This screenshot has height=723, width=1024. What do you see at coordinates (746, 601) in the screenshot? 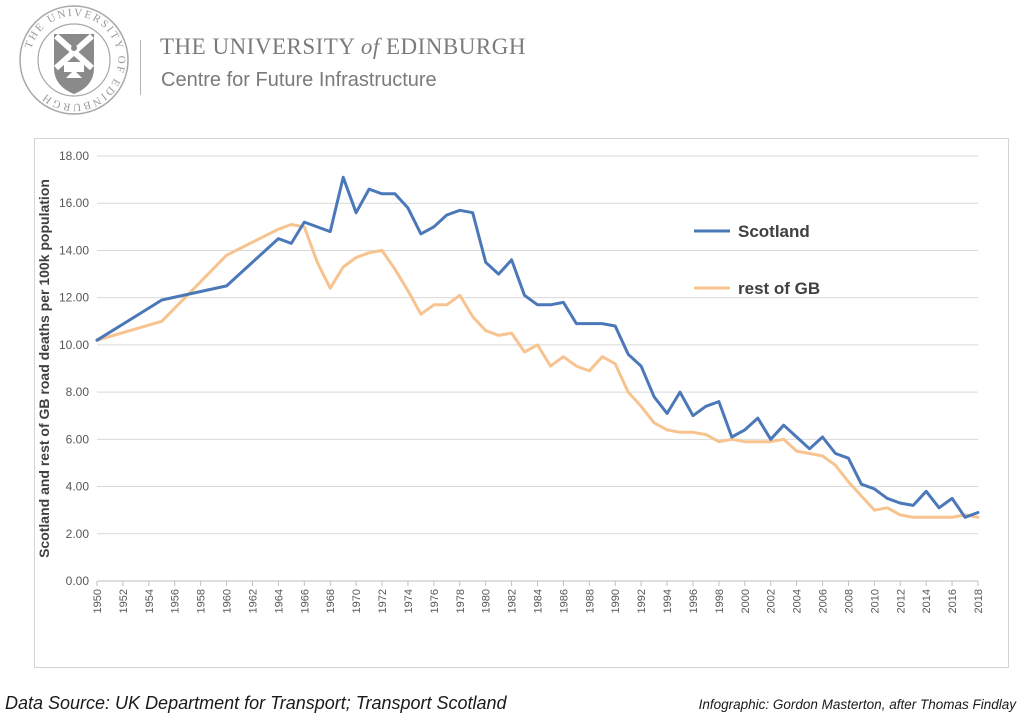
I see `x-tick-label: 2000` at bounding box center [746, 601].